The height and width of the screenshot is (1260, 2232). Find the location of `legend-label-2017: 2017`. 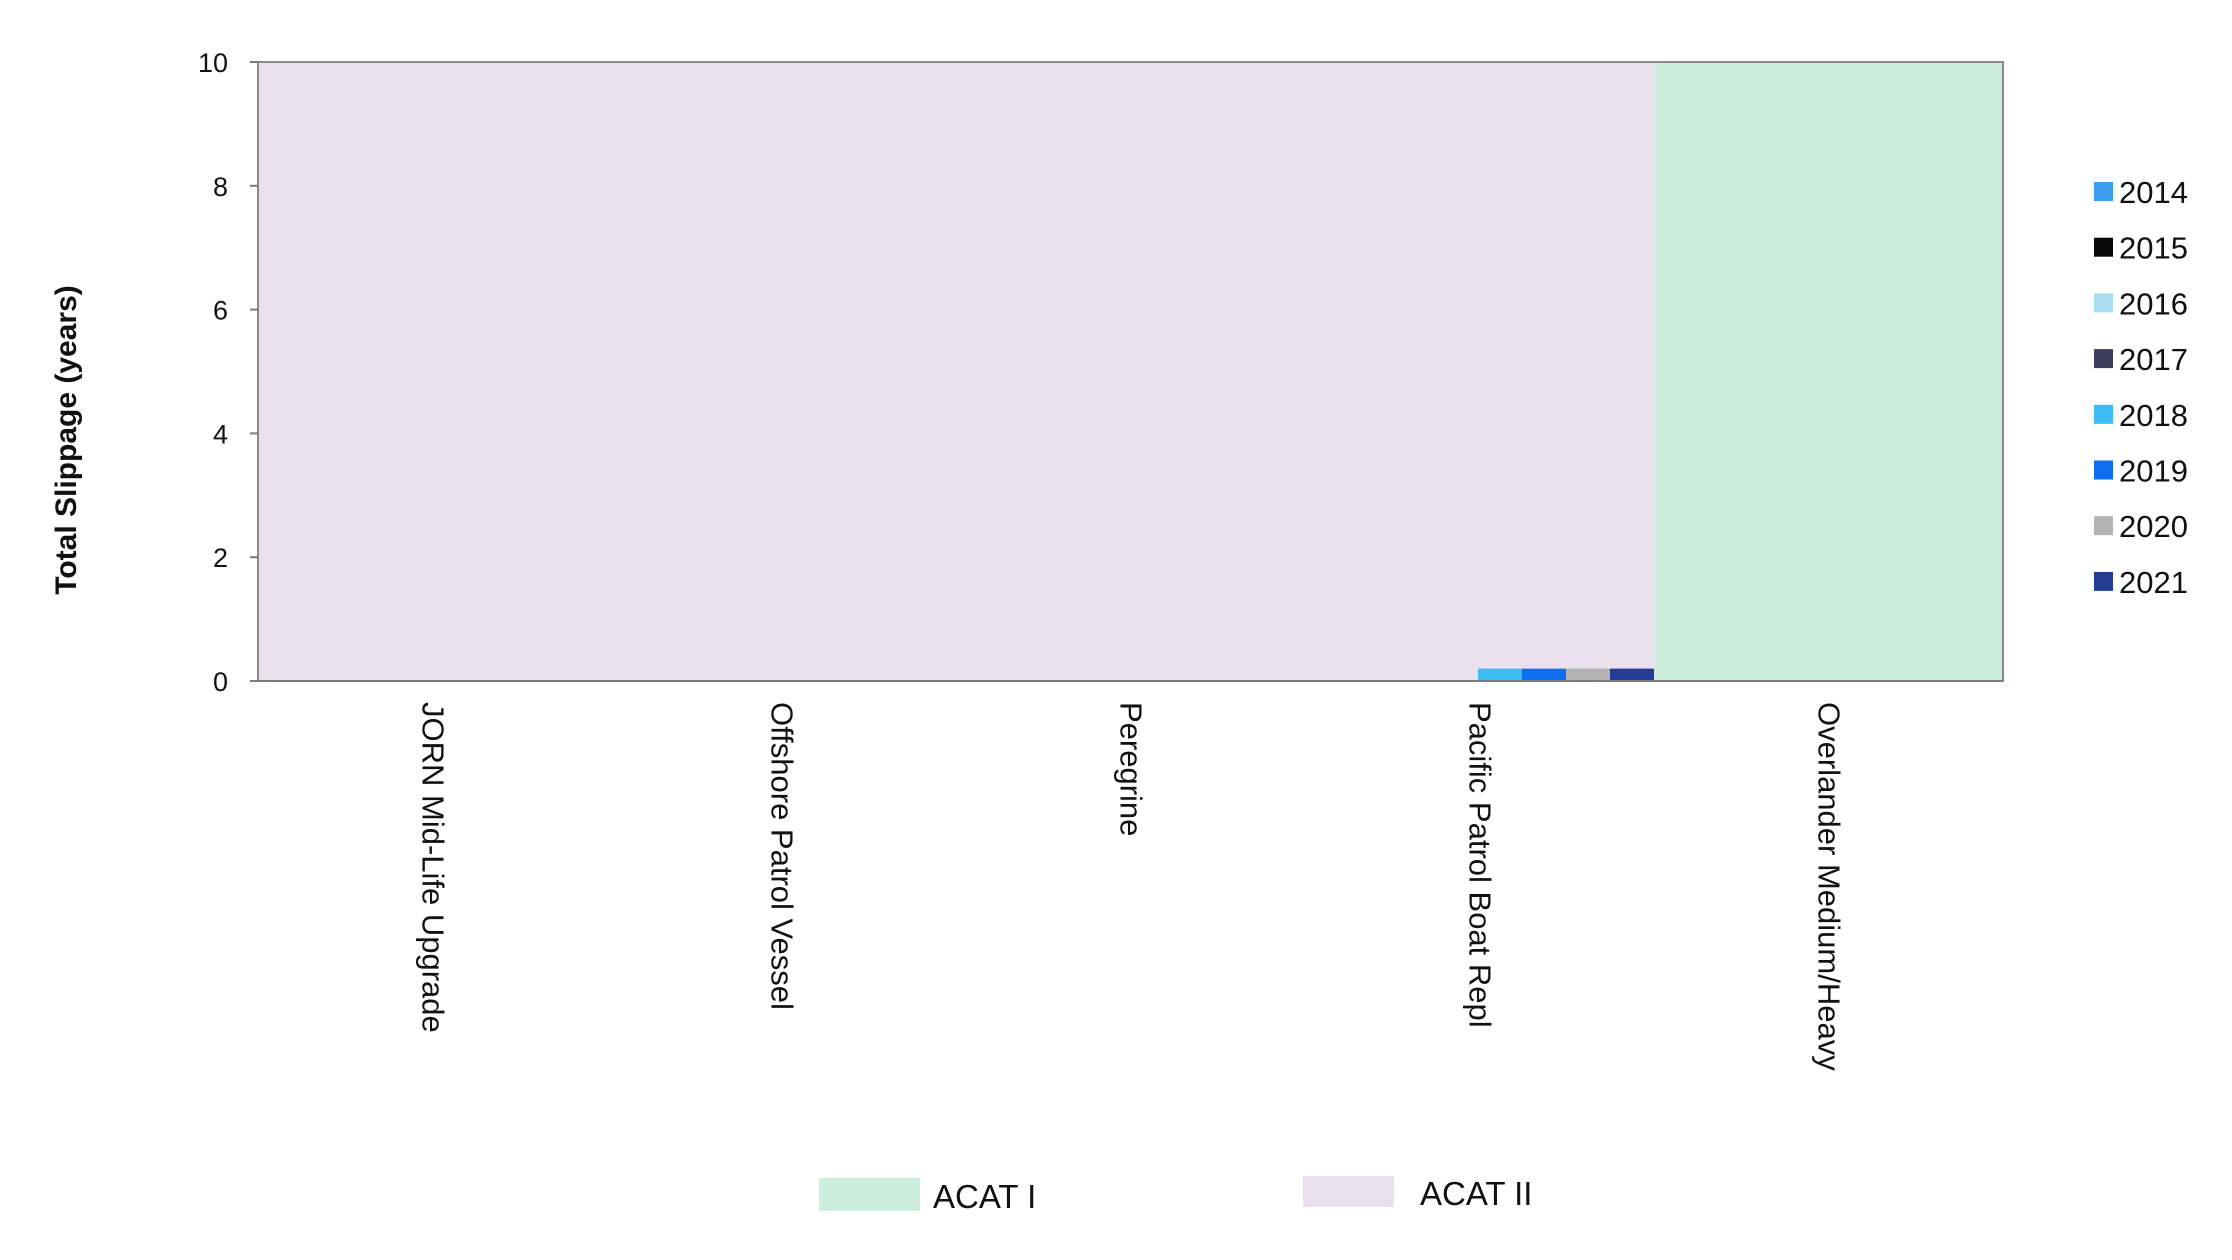

legend-label-2017: 2017 is located at coordinates (2153, 359).